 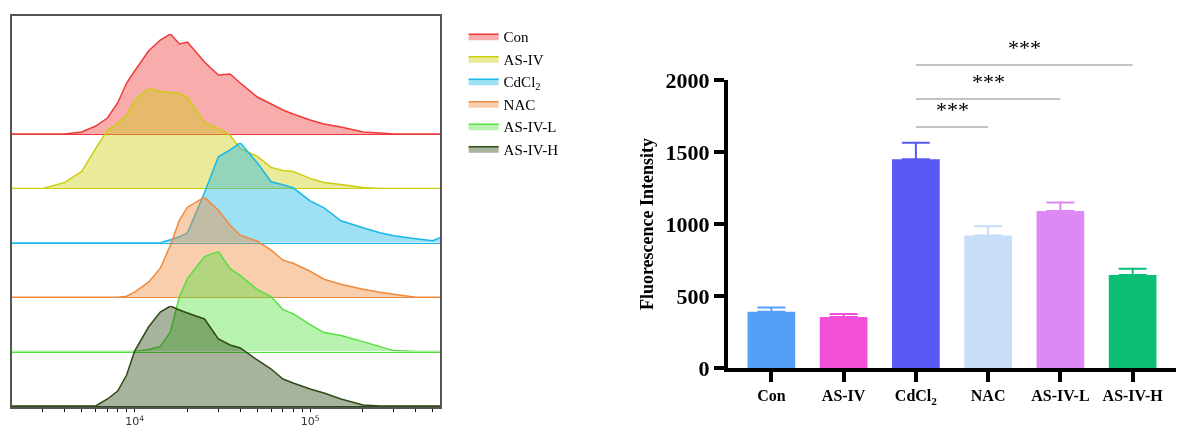 I want to click on y-tick-label: 1500, so click(x=687, y=152).